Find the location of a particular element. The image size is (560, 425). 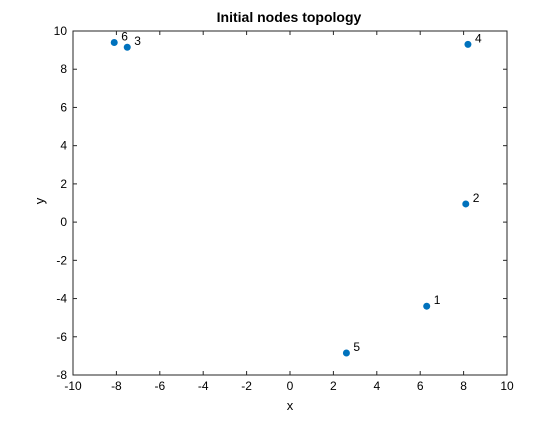

x-tick-label: 4 is located at coordinates (376, 386).